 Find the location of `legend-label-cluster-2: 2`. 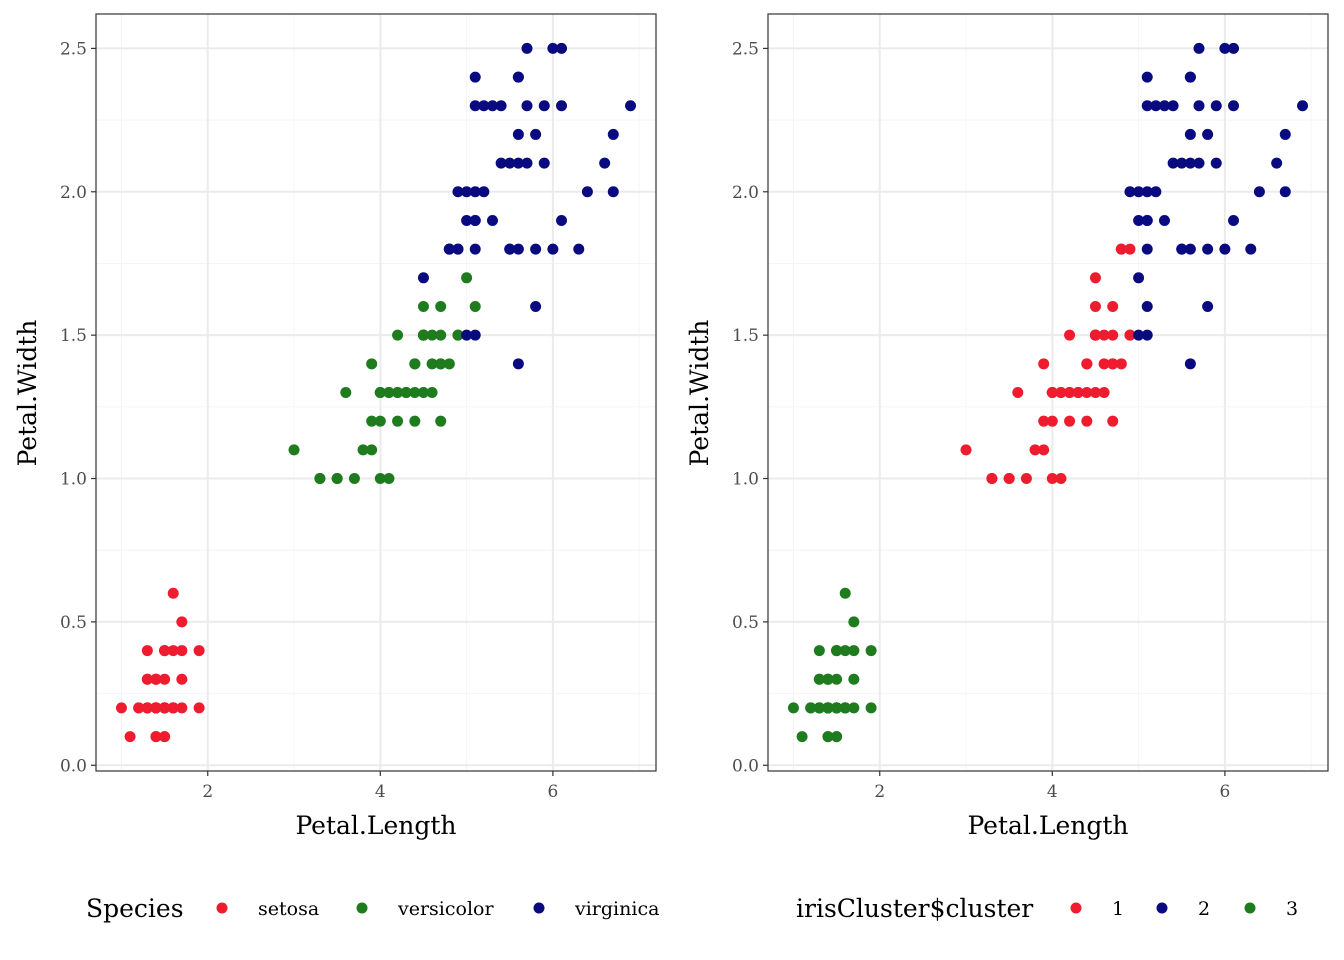

legend-label-cluster-2: 2 is located at coordinates (1204, 909).